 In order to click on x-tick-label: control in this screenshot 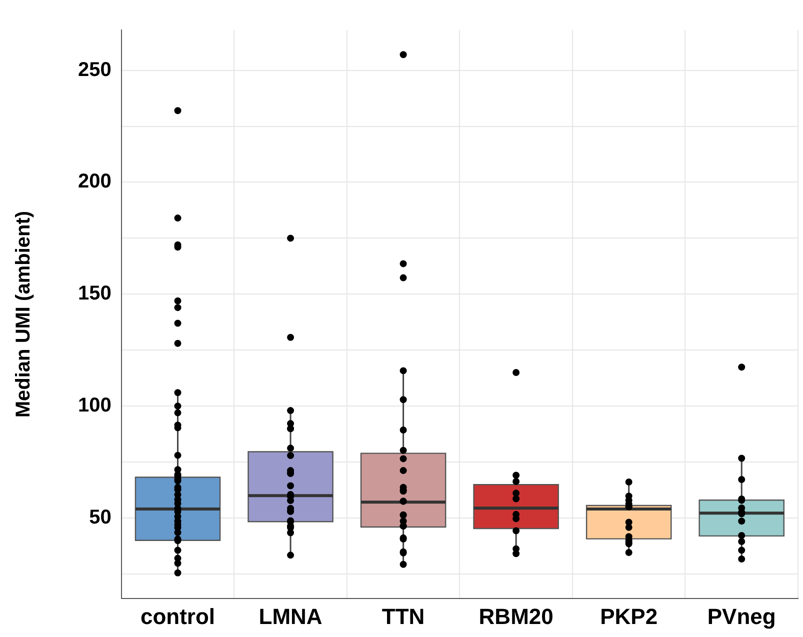, I will do `click(178, 616)`.